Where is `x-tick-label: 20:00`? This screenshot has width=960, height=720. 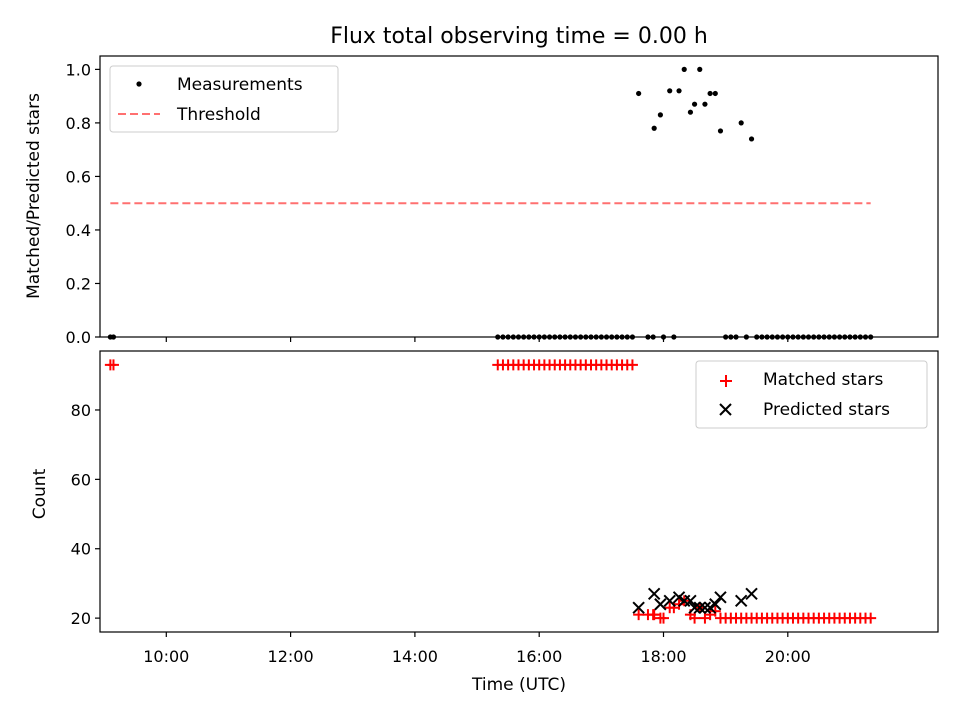 x-tick-label: 20:00 is located at coordinates (788, 656).